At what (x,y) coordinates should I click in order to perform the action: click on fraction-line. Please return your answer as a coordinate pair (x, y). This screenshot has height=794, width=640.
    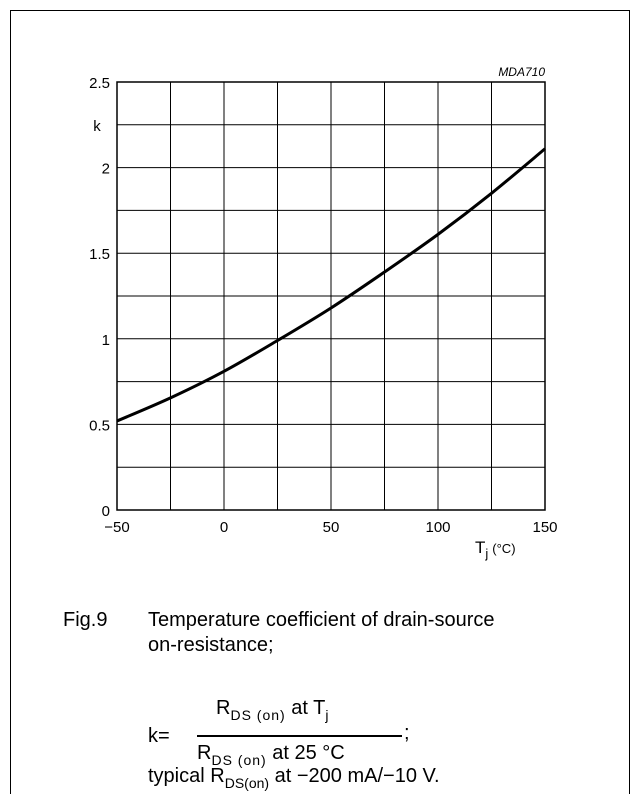
    Looking at the image, I should click on (299, 736).